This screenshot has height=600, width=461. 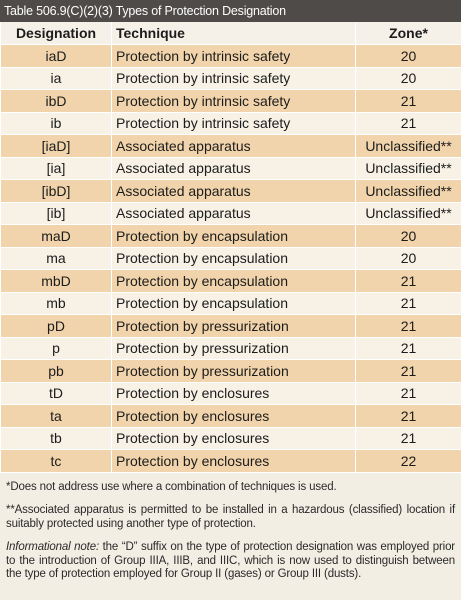 What do you see at coordinates (56, 101) in the screenshot?
I see `designation-cell: ibD` at bounding box center [56, 101].